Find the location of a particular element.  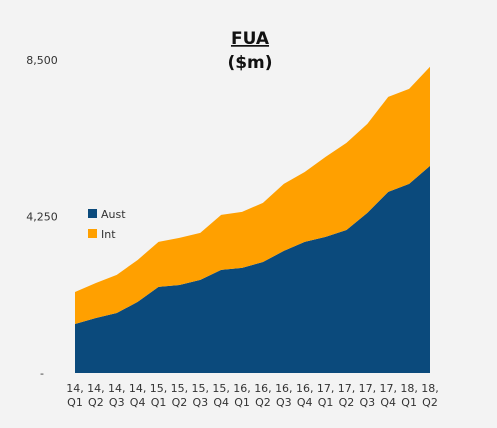

x-tick-label: 16, Q2 is located at coordinates (263, 395).